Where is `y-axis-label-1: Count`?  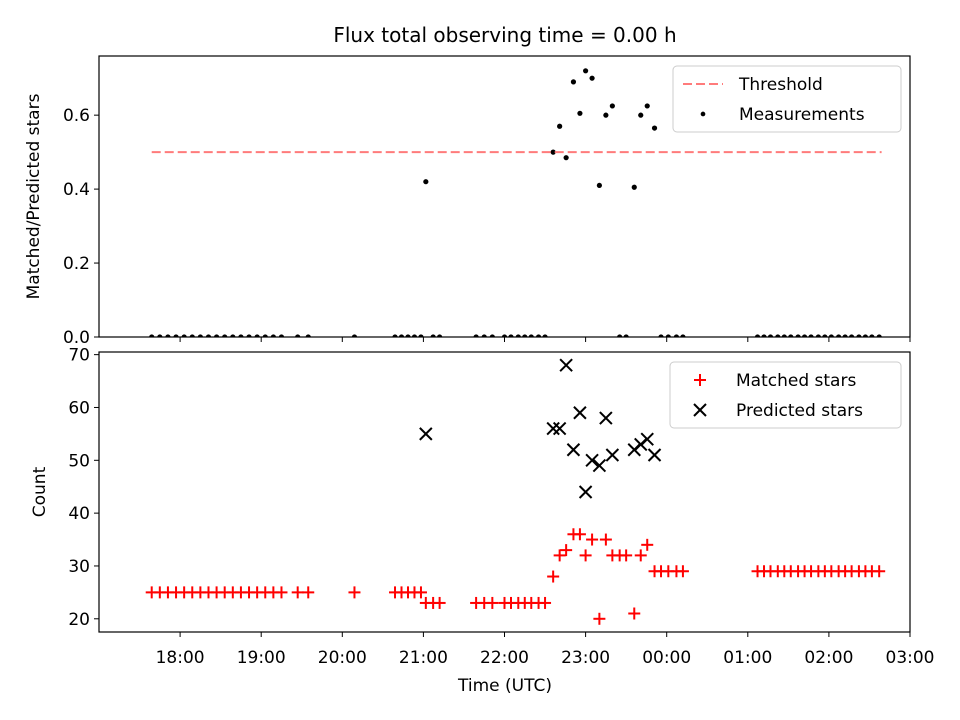 y-axis-label-1: Count is located at coordinates (40, 491).